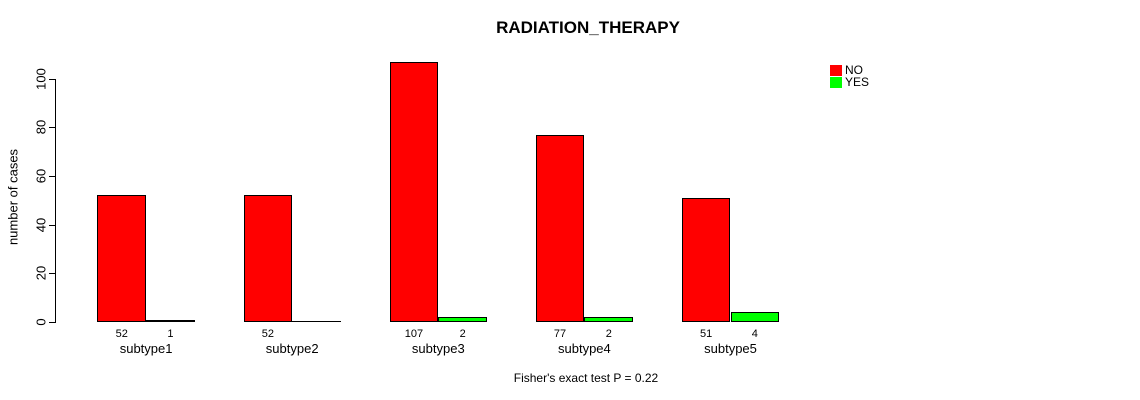 The image size is (1140, 400). Describe the element at coordinates (146, 348) in the screenshot. I see `category-label-subtype1: subtype1` at that location.